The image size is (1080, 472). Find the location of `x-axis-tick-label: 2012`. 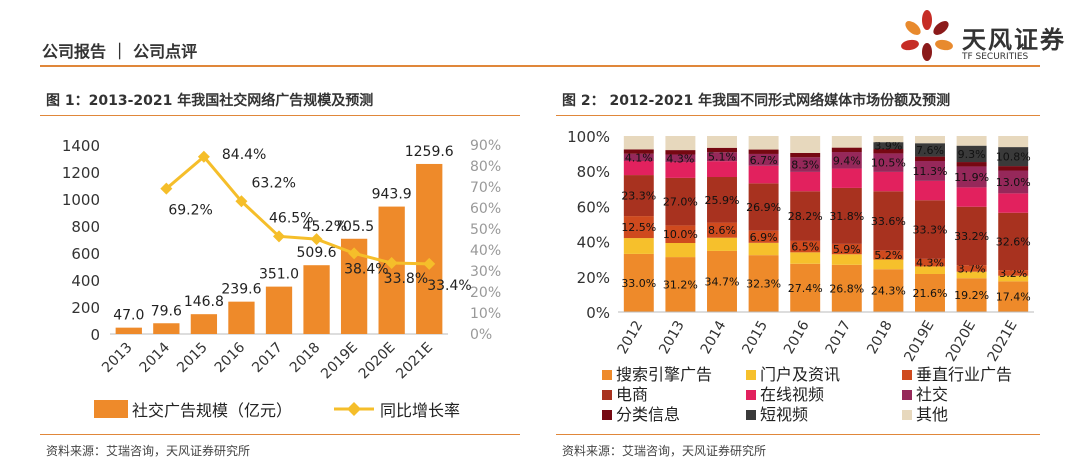

x-axis-tick-label: 2012 is located at coordinates (631, 337).